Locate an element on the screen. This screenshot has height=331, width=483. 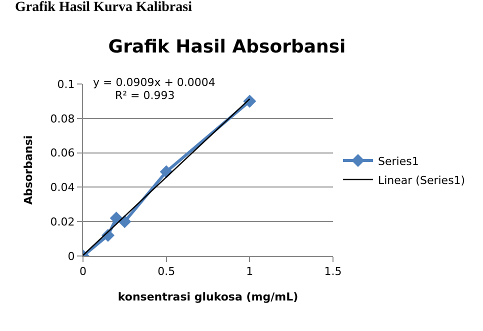
x-axis-title: konsentrasi glukosa (mg/mL) is located at coordinates (208, 297).